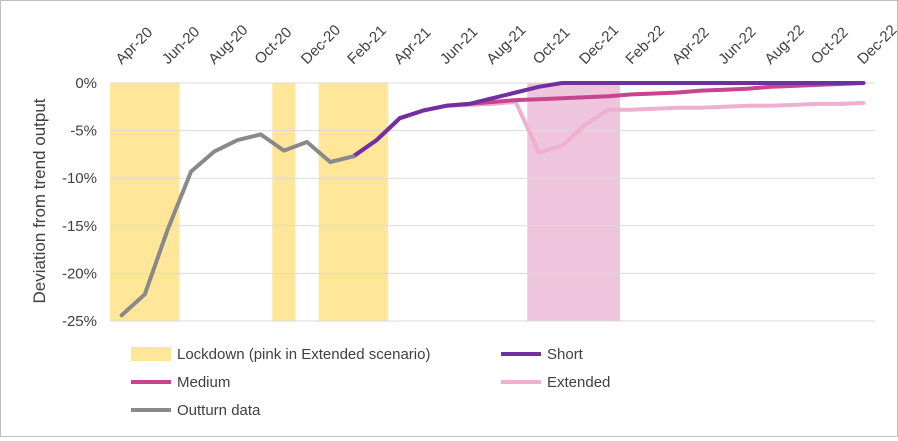  What do you see at coordinates (578, 382) in the screenshot?
I see `legend-label-extended: Extended` at bounding box center [578, 382].